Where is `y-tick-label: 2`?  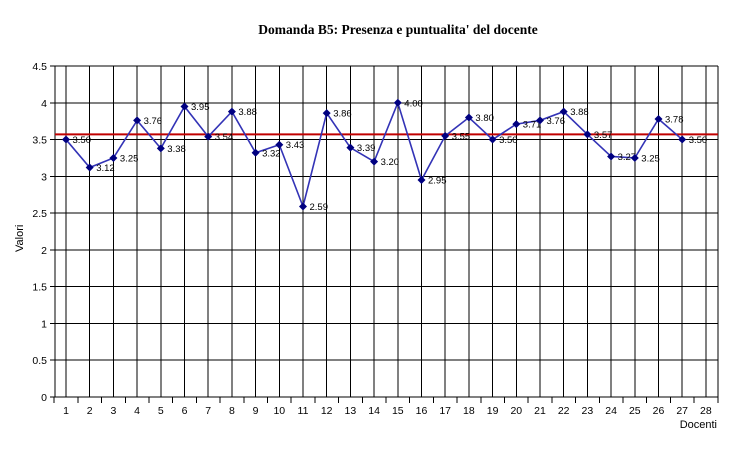 y-tick-label: 2 is located at coordinates (44, 251).